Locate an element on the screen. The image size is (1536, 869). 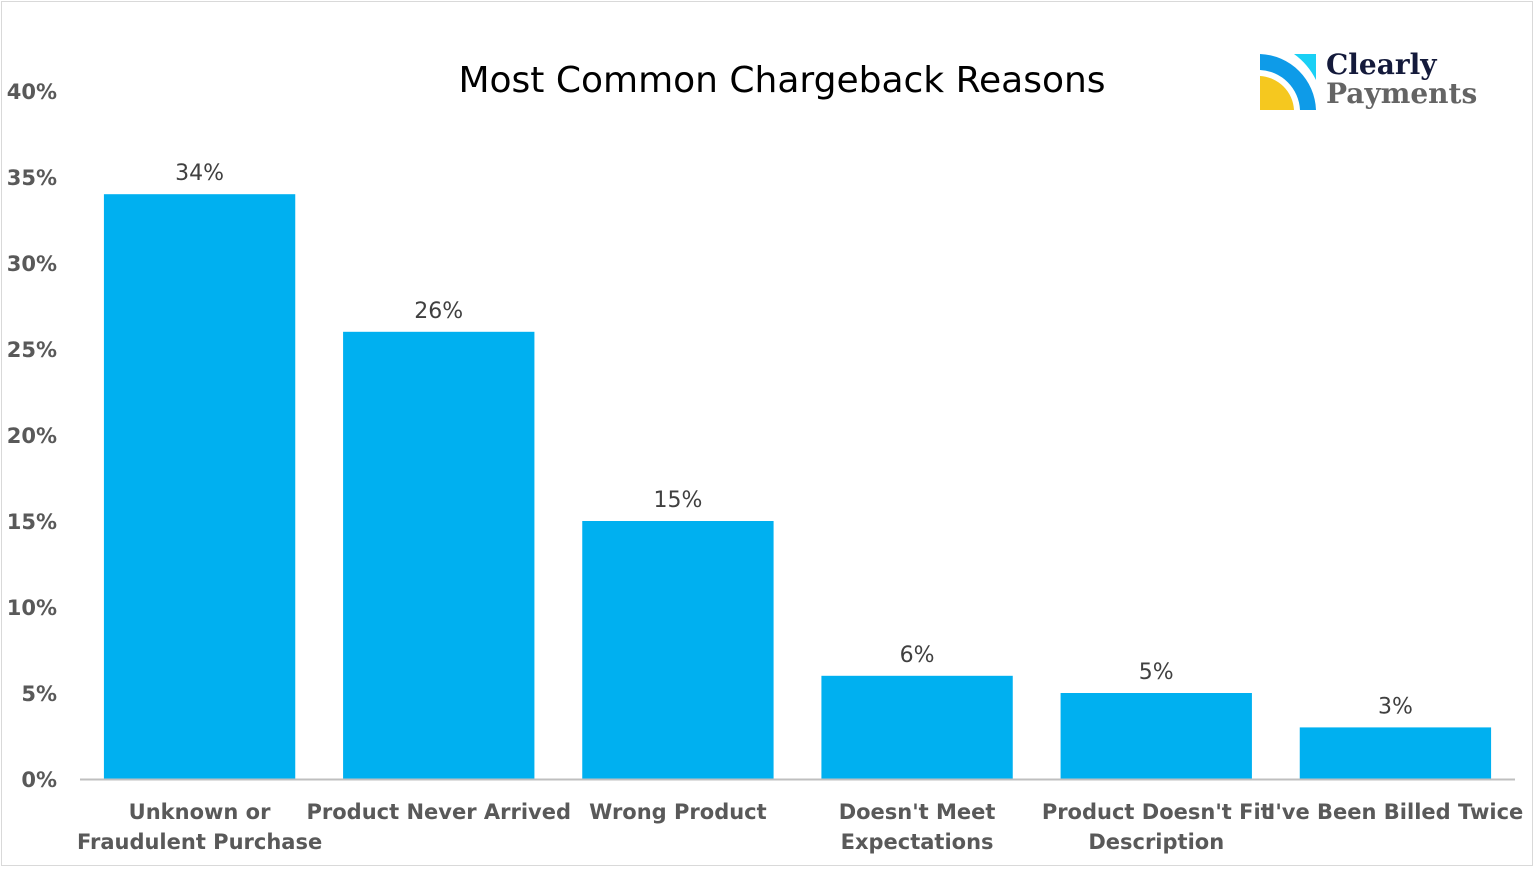
logo-text-line2: Payments is located at coordinates (1402, 93).